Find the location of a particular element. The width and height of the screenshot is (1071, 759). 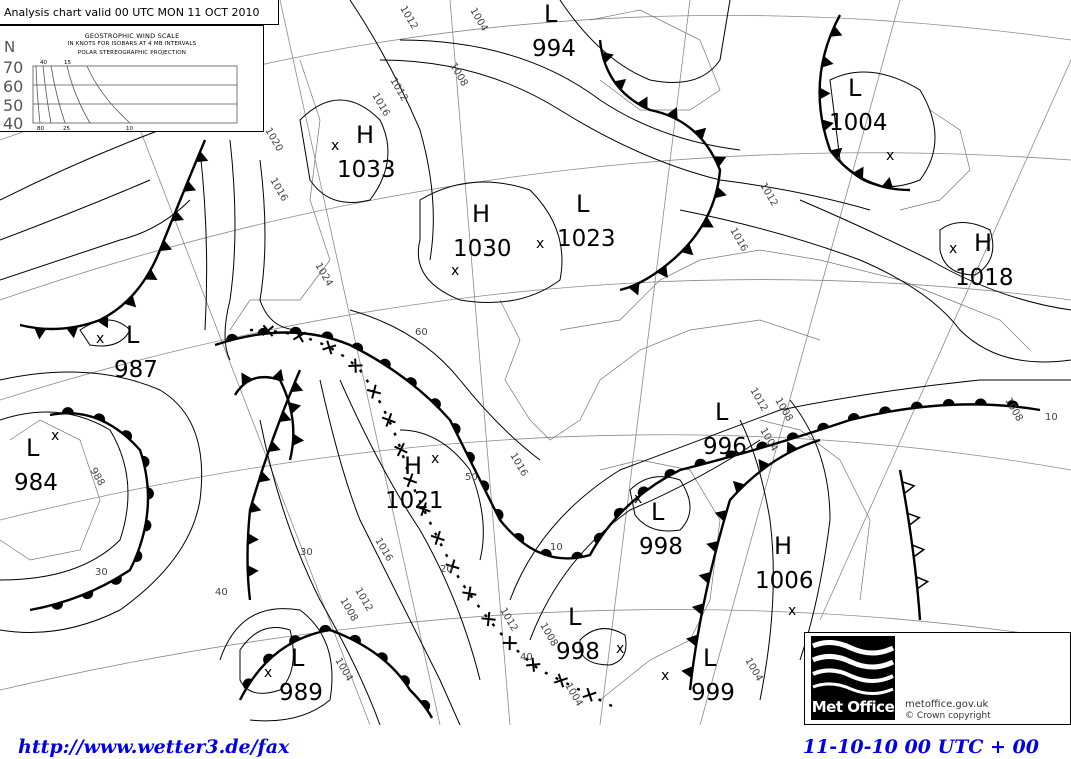

pressure-center-low: L 984 x is located at coordinates (36, 462).